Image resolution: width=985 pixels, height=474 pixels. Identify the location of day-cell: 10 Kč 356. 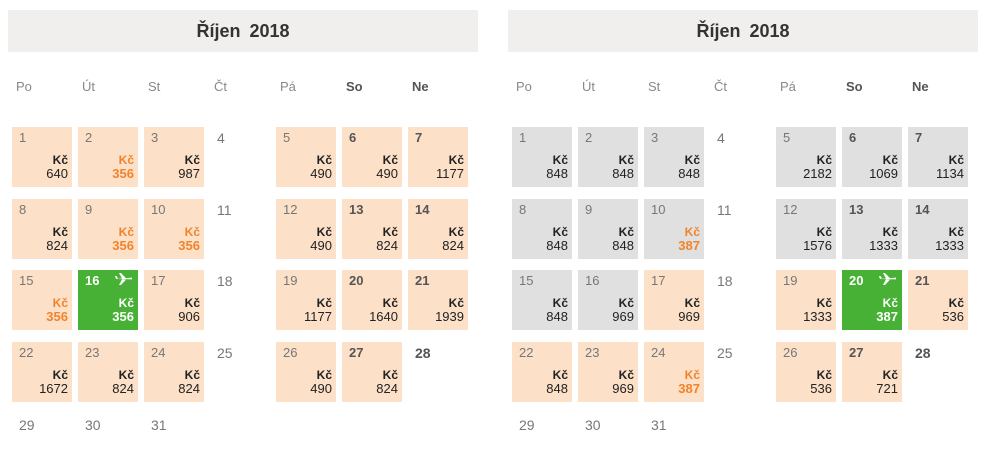
(174, 229).